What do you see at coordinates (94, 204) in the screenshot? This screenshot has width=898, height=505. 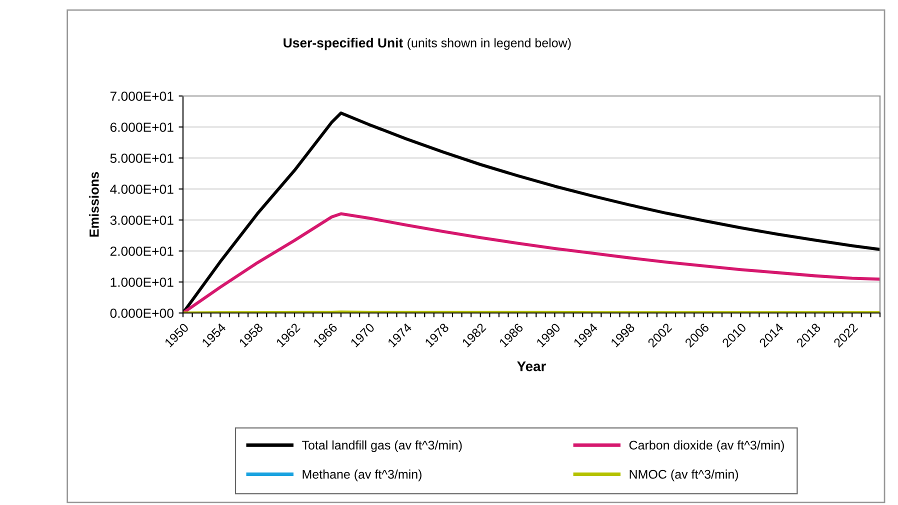 I see `y-axis-title: Emissions` at bounding box center [94, 204].